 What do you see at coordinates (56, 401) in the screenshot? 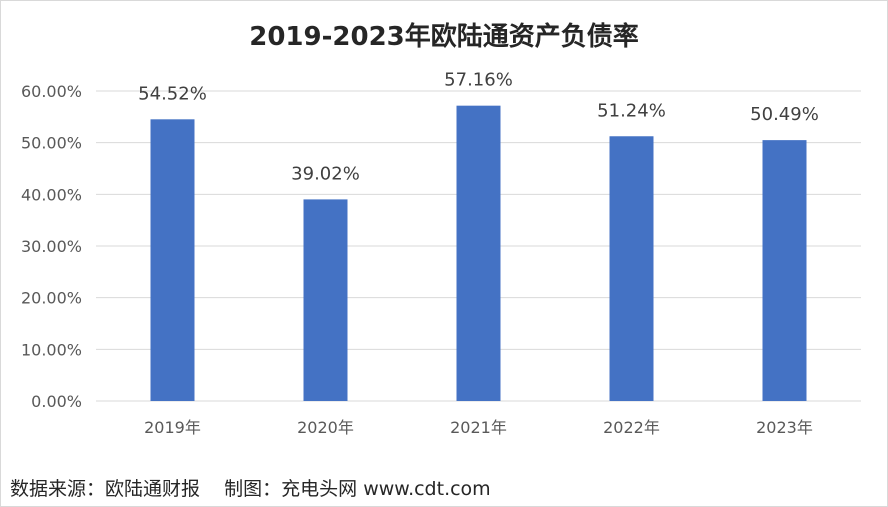
I see `y-tick-label: 0.00%` at bounding box center [56, 401].